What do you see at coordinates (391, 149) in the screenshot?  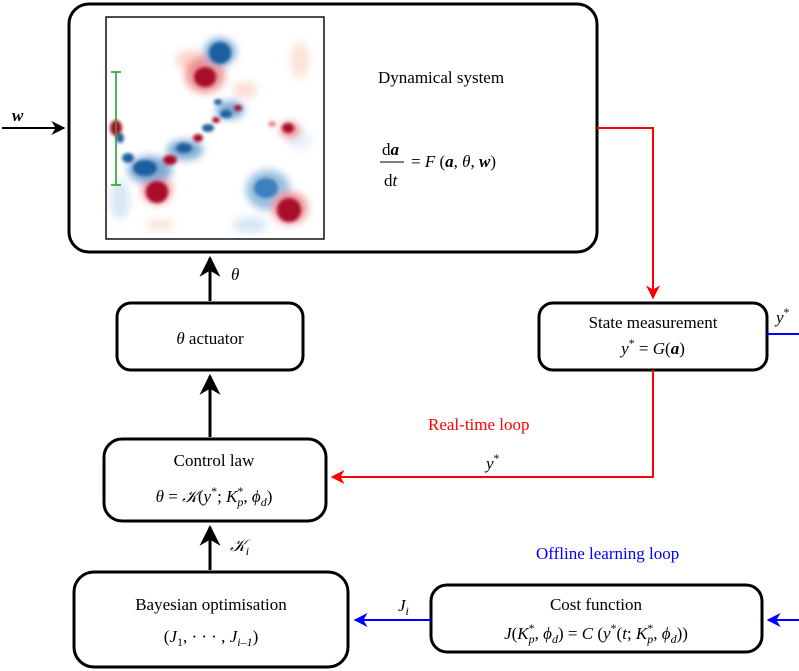 I see `svg-text: da` at bounding box center [391, 149].